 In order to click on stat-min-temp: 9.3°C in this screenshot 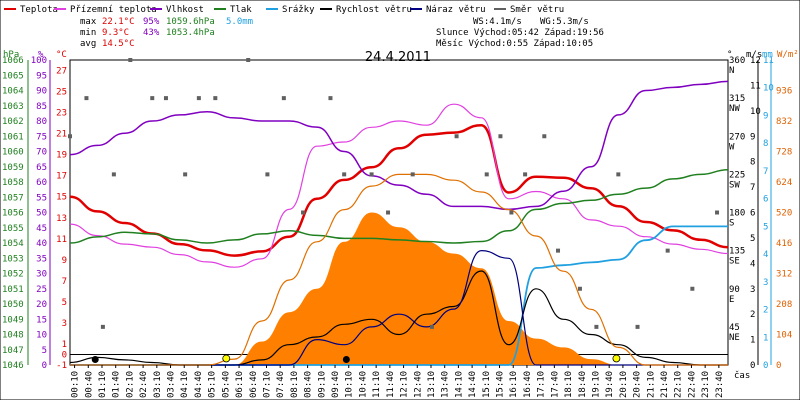, I will do `click(115, 33)`.